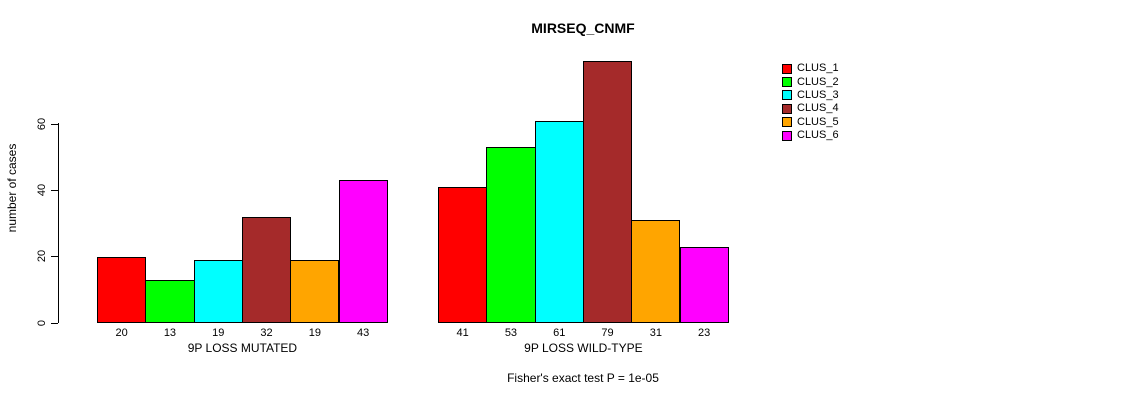 The height and width of the screenshot is (400, 1140). I want to click on legend-item: CLUS_2, so click(810, 81).